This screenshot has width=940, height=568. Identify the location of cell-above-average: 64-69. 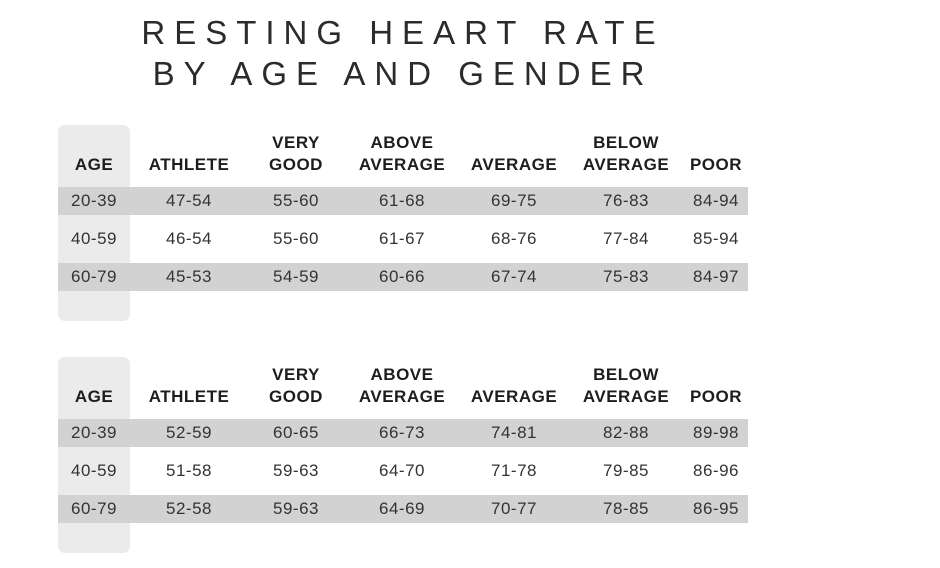
(402, 508).